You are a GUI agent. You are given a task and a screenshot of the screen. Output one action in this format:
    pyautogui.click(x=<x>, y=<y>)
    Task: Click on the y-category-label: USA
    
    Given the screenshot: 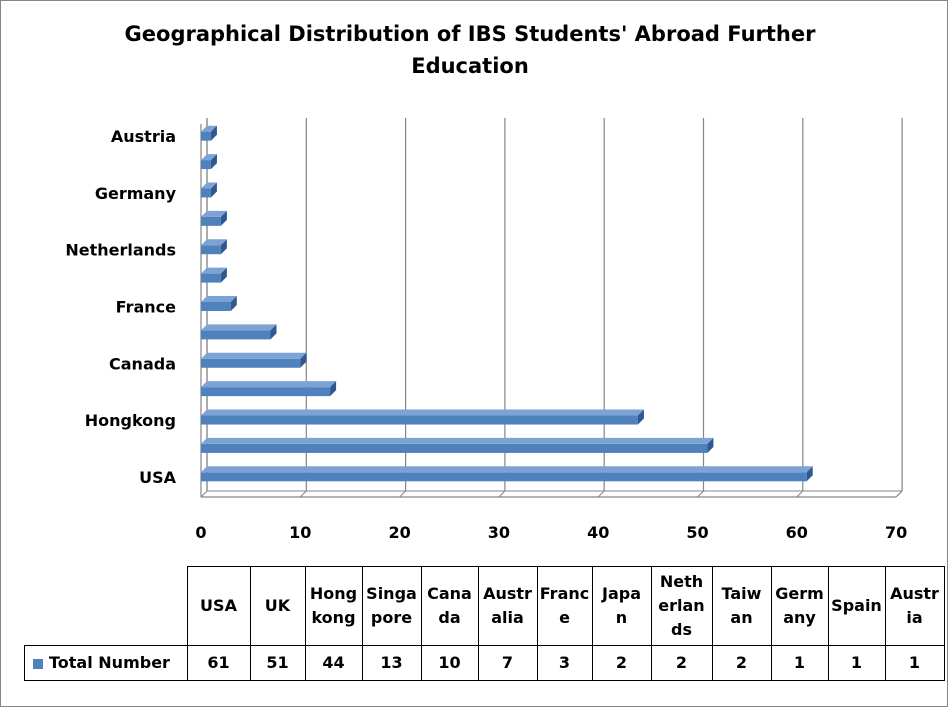 What is the action you would take?
    pyautogui.click(x=158, y=477)
    